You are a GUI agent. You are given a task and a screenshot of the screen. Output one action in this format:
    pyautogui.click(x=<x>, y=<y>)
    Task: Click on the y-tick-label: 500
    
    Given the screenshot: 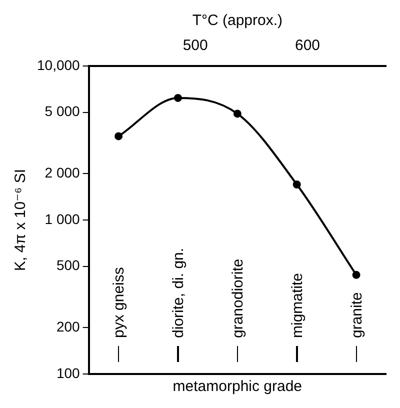 What is the action you would take?
    pyautogui.click(x=68, y=265)
    